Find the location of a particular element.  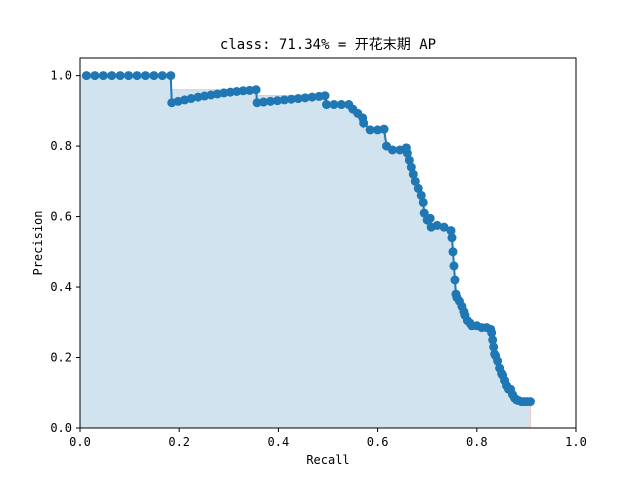

y-tick-label: 1.0 is located at coordinates (61, 76).